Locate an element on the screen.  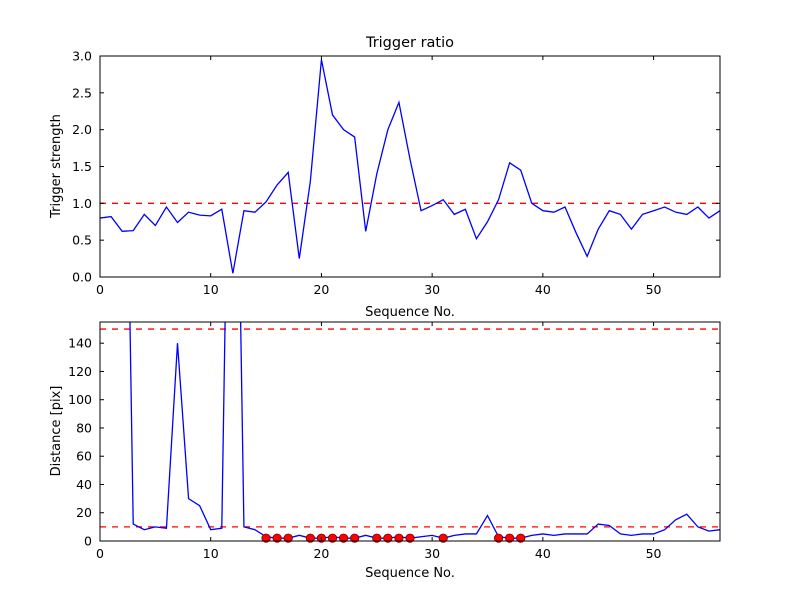
y-tick-label: 120 is located at coordinates (80, 371).